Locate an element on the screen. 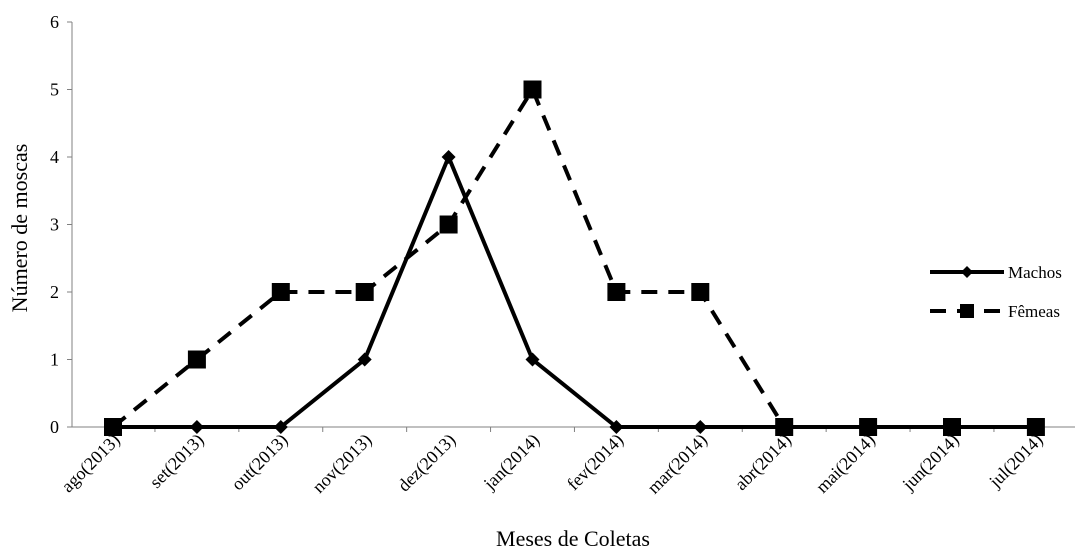 The image size is (1075, 559). x-tick-label: set(2013) is located at coordinates (177, 461).